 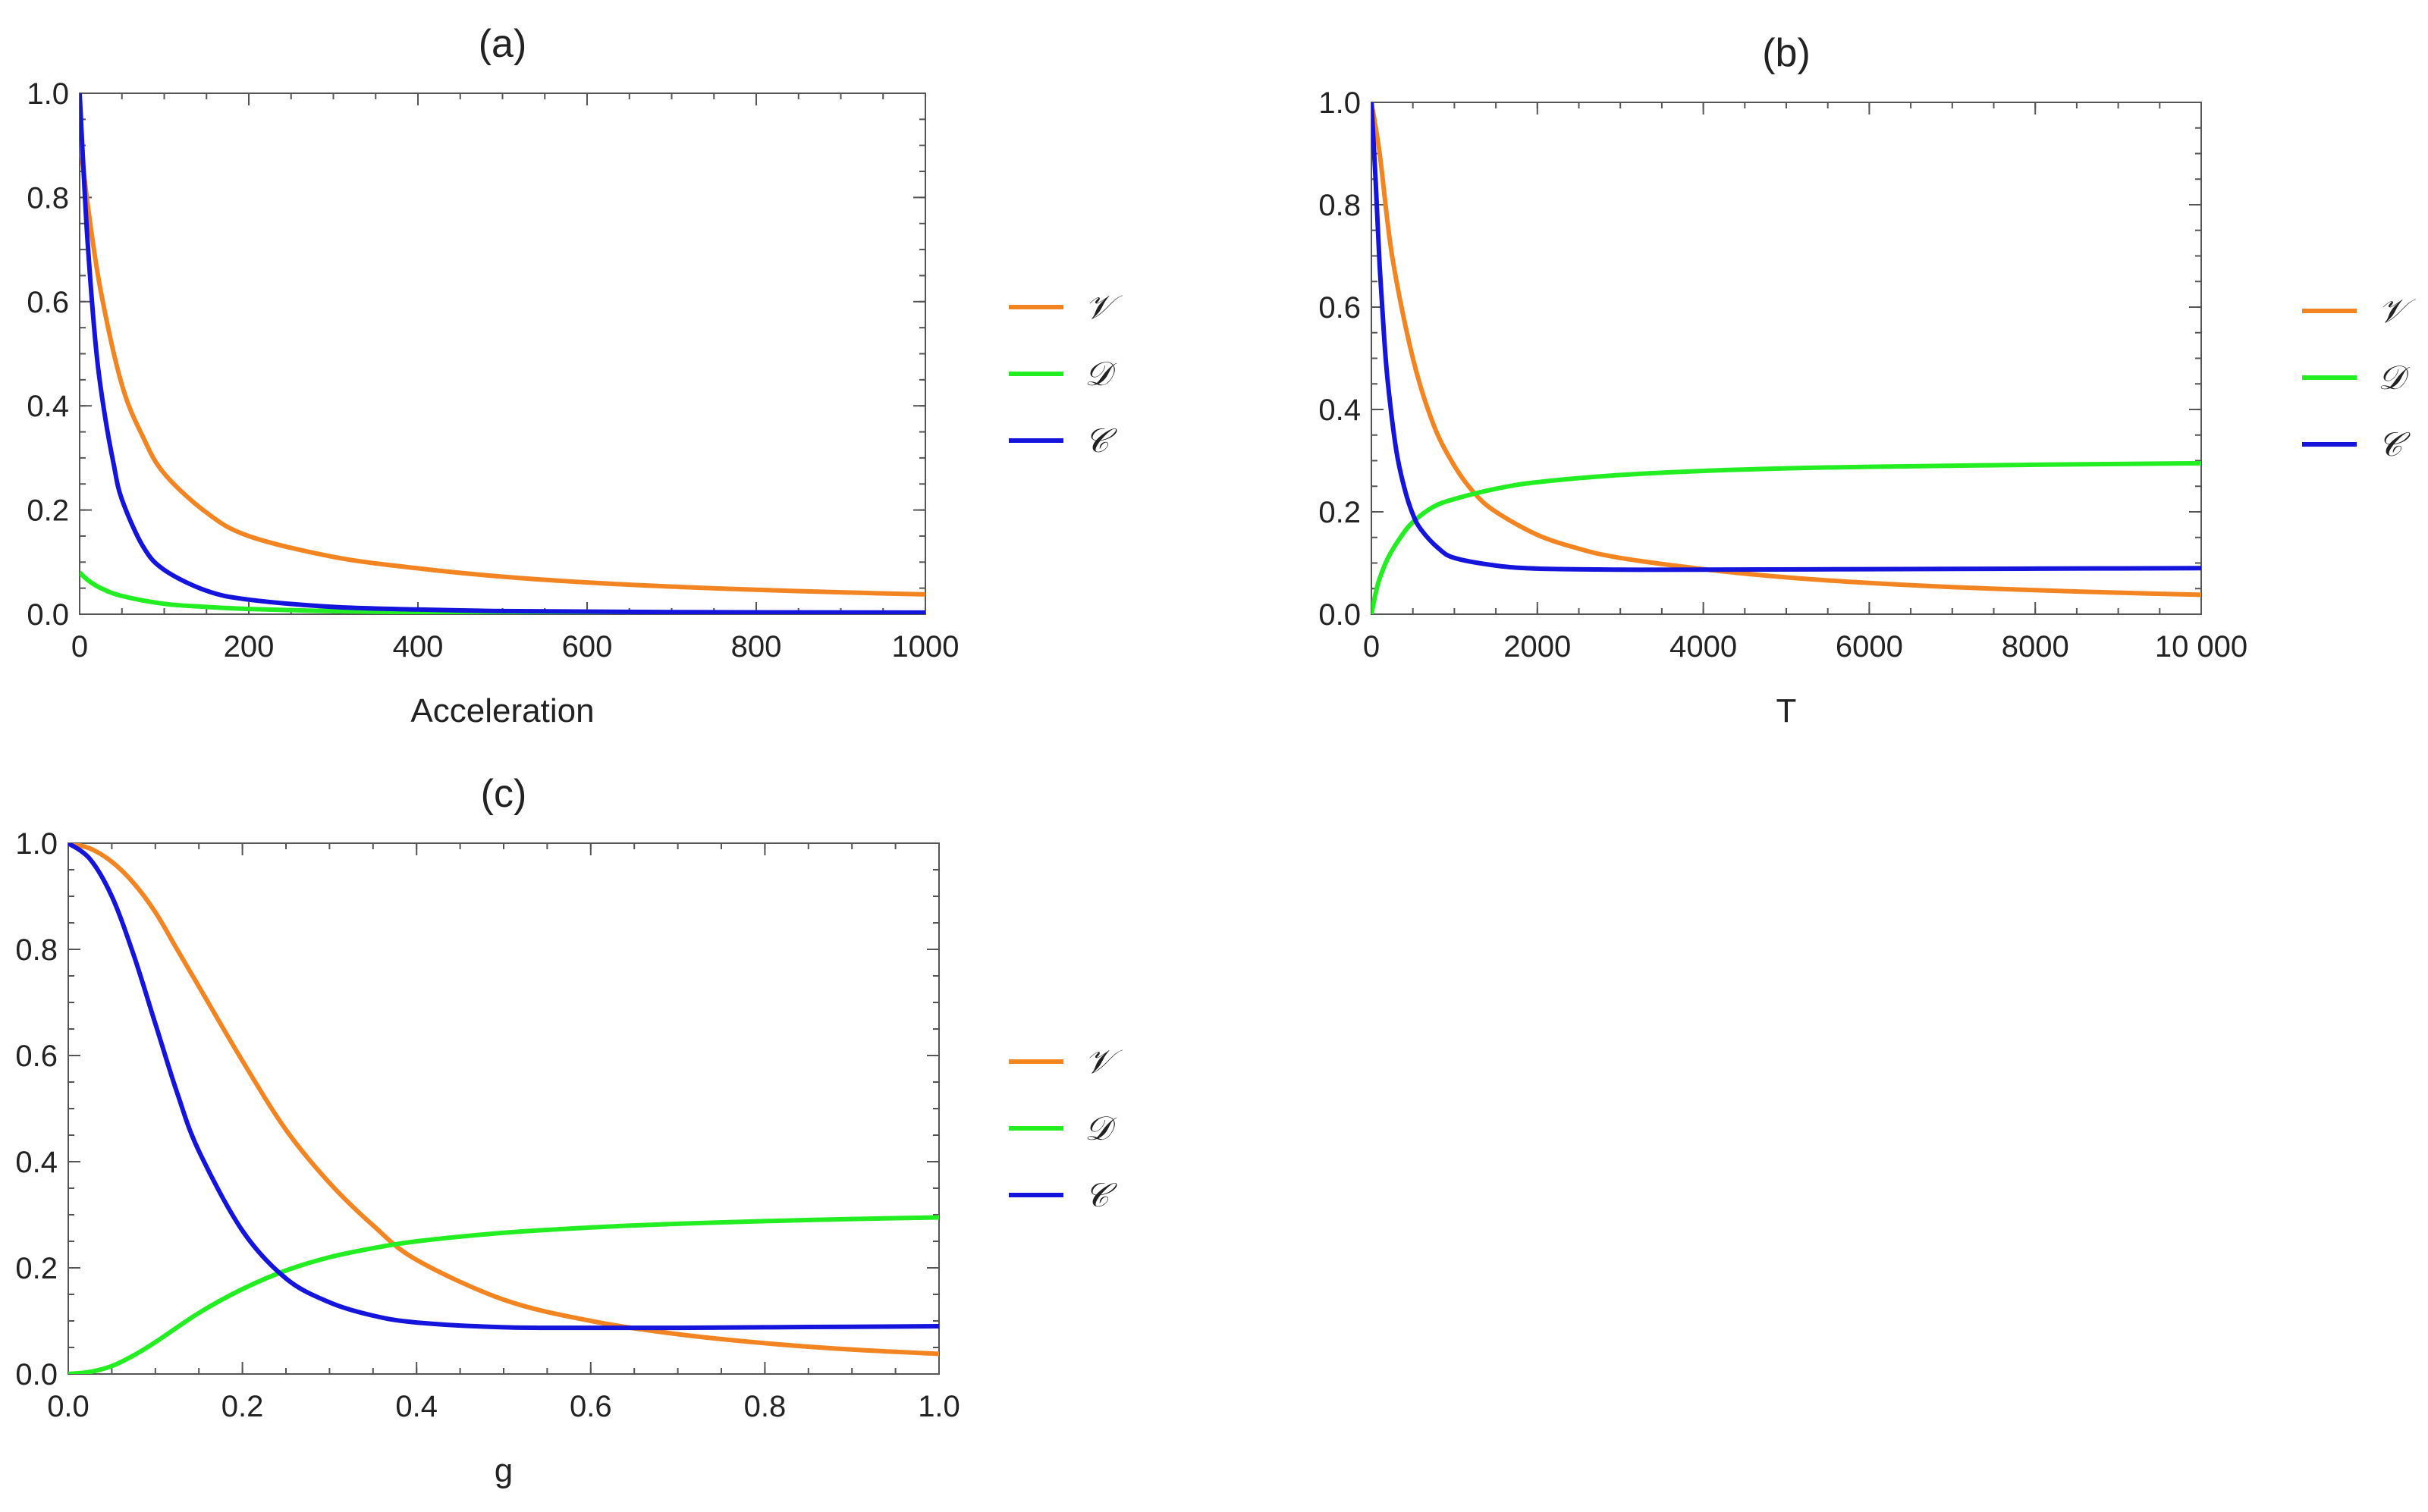 I want to click on x-tick-label: 10 000, so click(x=2201, y=646).